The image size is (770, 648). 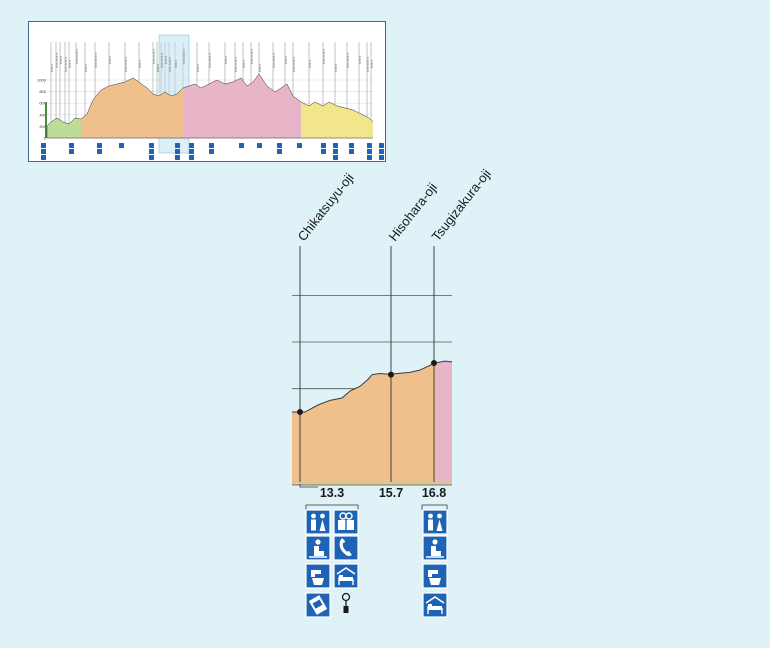 What do you see at coordinates (46, 120) in the screenshot?
I see `overview-scale-bar` at bounding box center [46, 120].